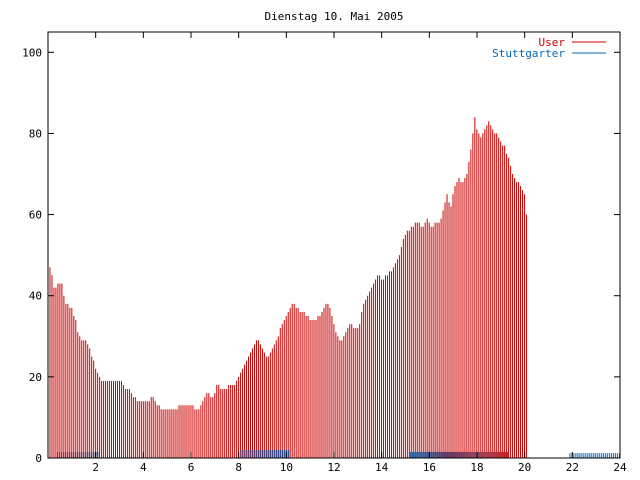  Describe the element at coordinates (572, 467) in the screenshot. I see `x-tick-label: 22` at that location.